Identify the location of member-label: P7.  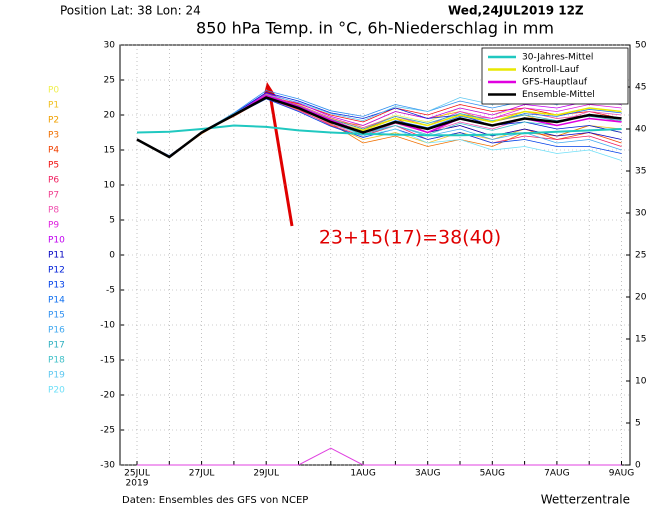
(53, 196).